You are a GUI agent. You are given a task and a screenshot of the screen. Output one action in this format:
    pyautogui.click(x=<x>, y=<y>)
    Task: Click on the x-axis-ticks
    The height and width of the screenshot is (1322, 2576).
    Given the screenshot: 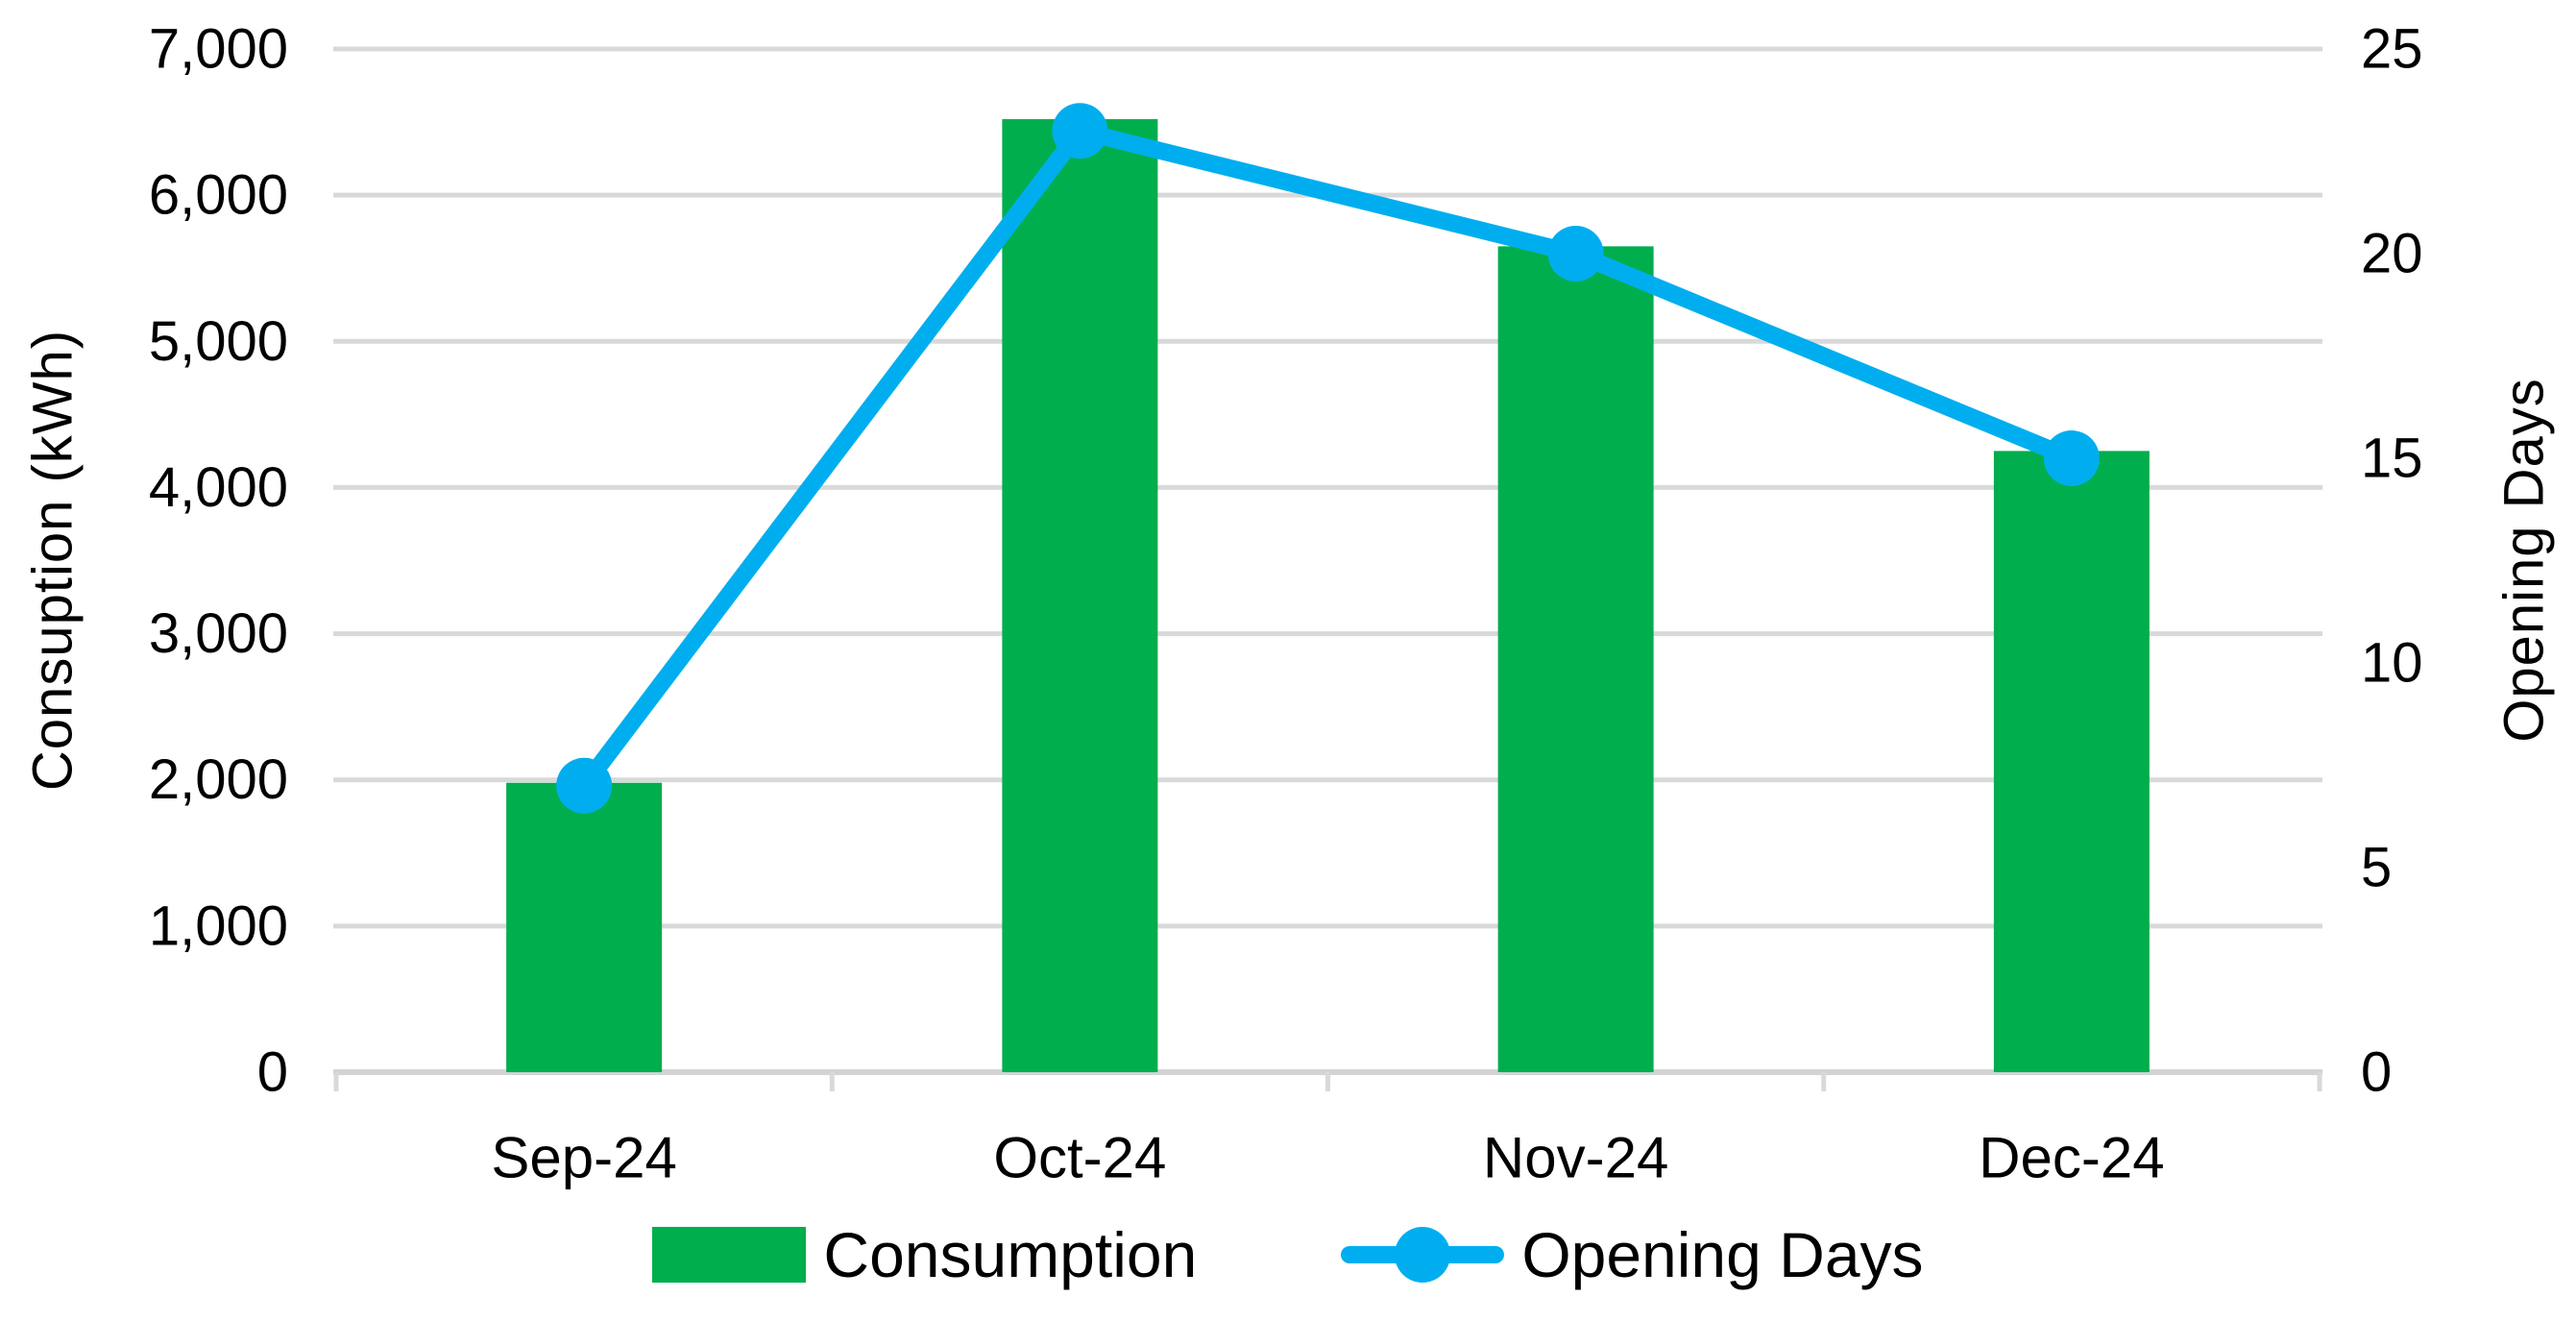 What is the action you would take?
    pyautogui.click(x=1327, y=1081)
    